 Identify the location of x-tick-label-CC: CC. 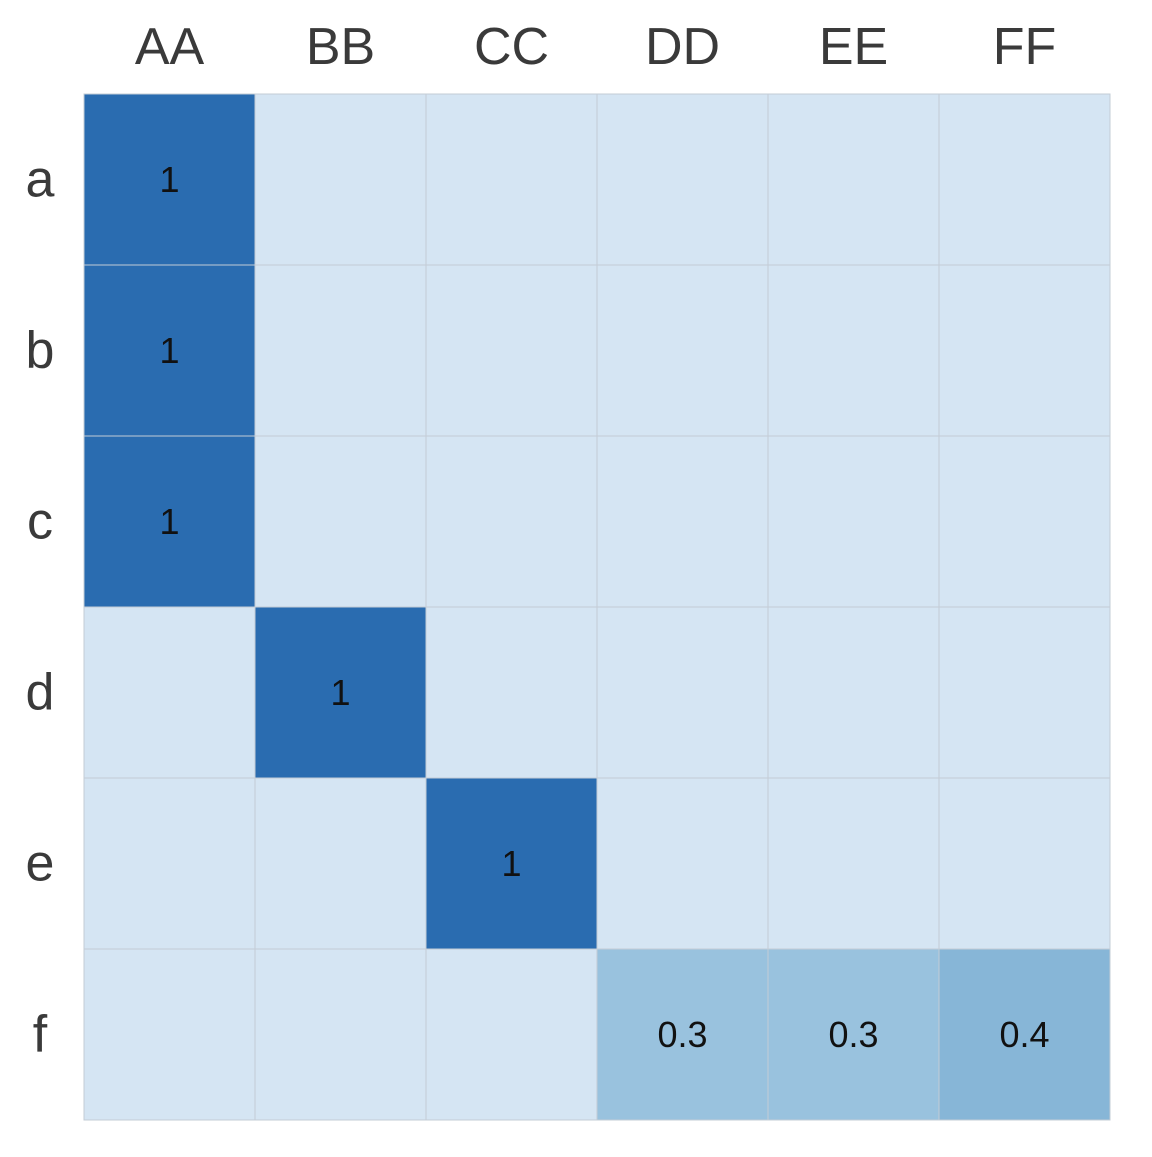
(511, 47).